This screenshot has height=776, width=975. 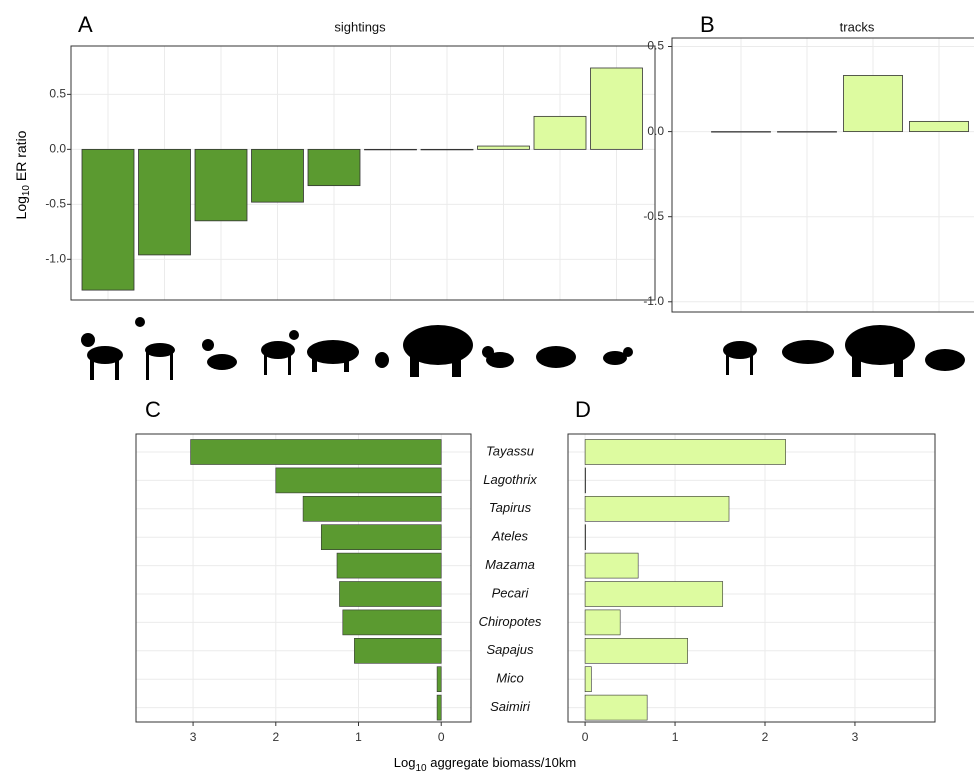 What do you see at coordinates (26, 191) in the screenshot?
I see `y-label-sub: 10` at bounding box center [26, 191].